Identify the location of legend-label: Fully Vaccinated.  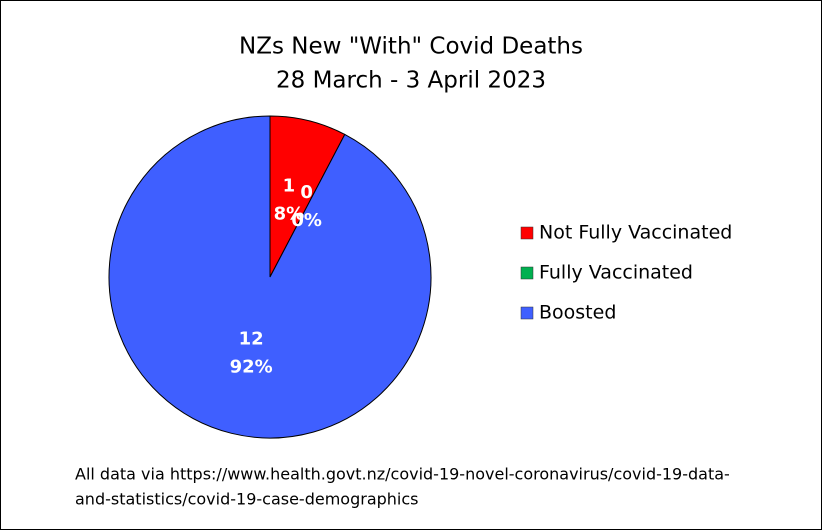
(616, 273).